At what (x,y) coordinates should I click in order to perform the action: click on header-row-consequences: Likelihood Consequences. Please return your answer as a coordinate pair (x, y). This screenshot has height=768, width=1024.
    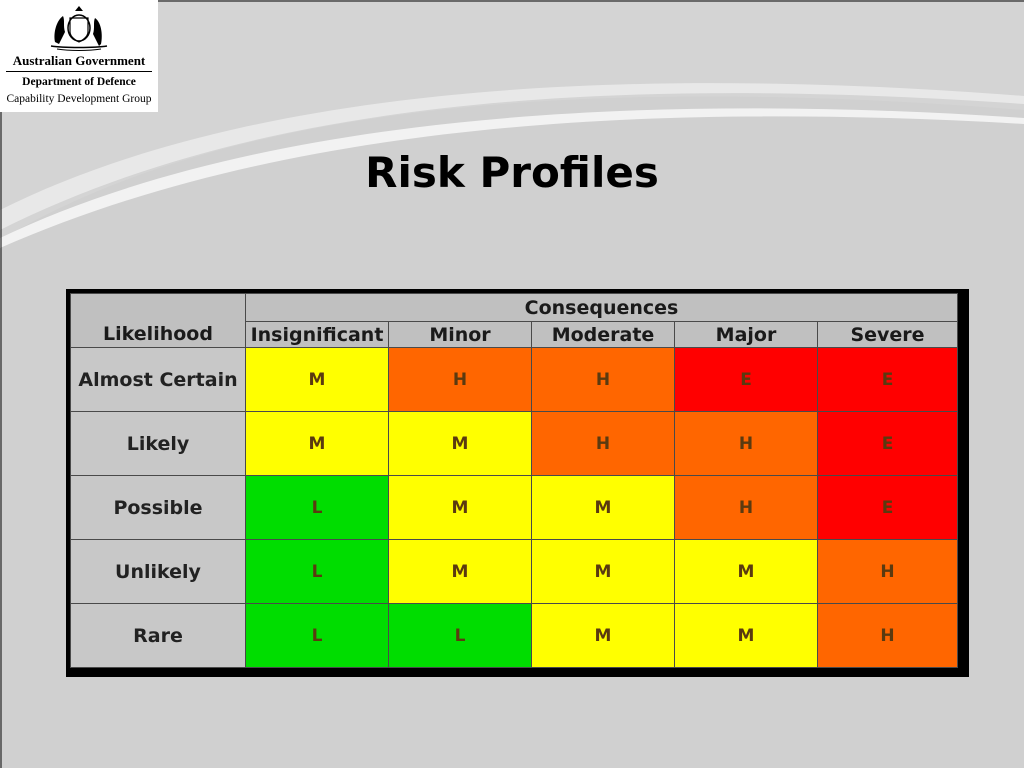
    Looking at the image, I should click on (514, 320).